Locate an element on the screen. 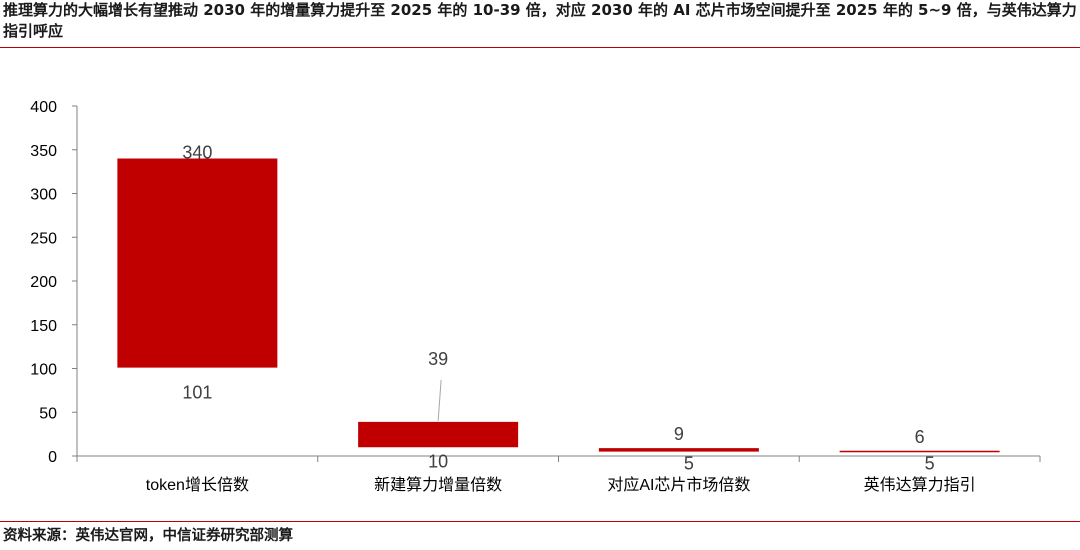 Image resolution: width=1080 pixels, height=550 pixels. data-label-low: 101 is located at coordinates (197, 393).